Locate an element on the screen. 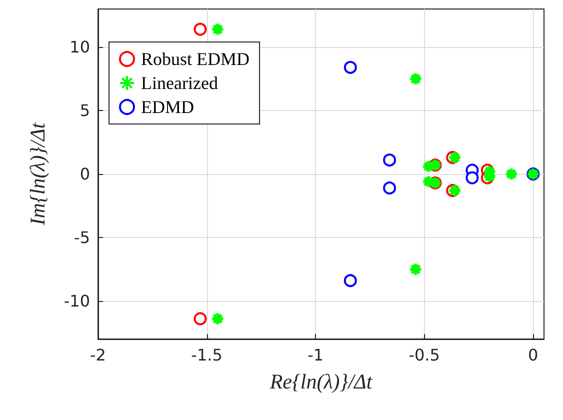 The width and height of the screenshot is (563, 420). legend-label: Robust EDMD is located at coordinates (195, 59).